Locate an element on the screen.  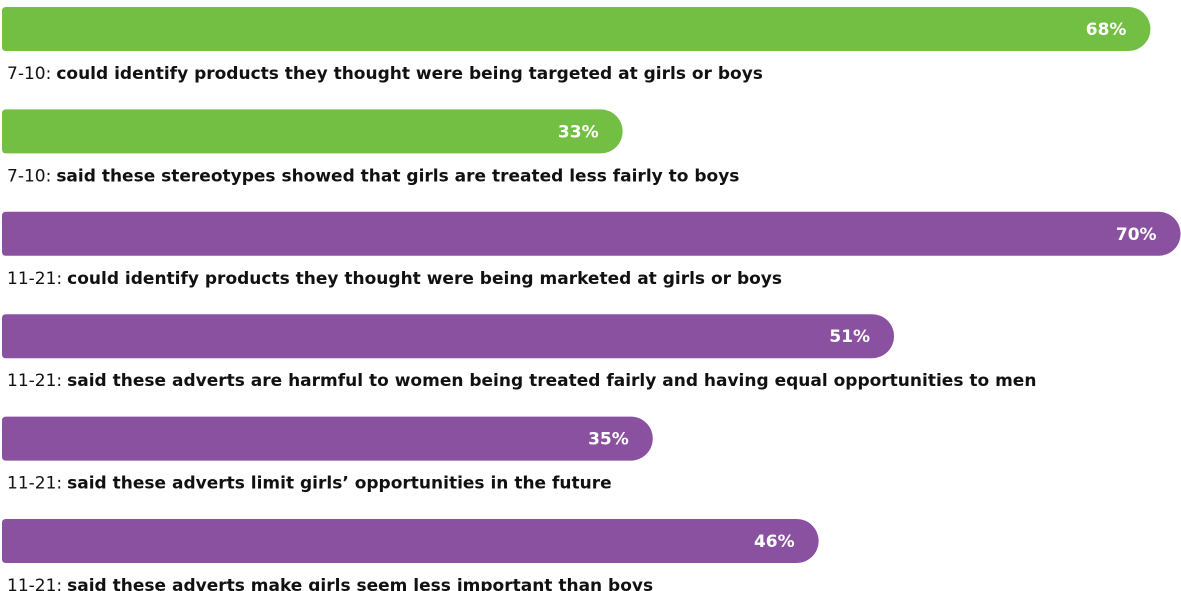
value-label: 33% is located at coordinates (578, 132).